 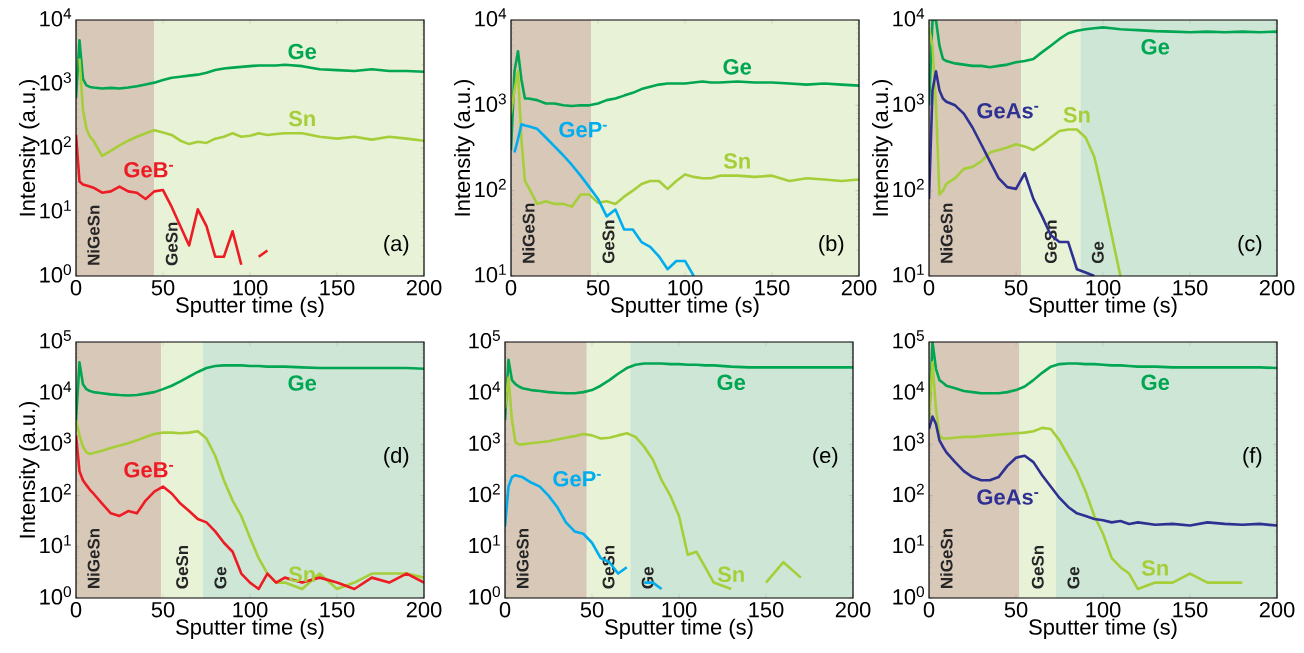 I want to click on annotation: (b), so click(x=831, y=245).